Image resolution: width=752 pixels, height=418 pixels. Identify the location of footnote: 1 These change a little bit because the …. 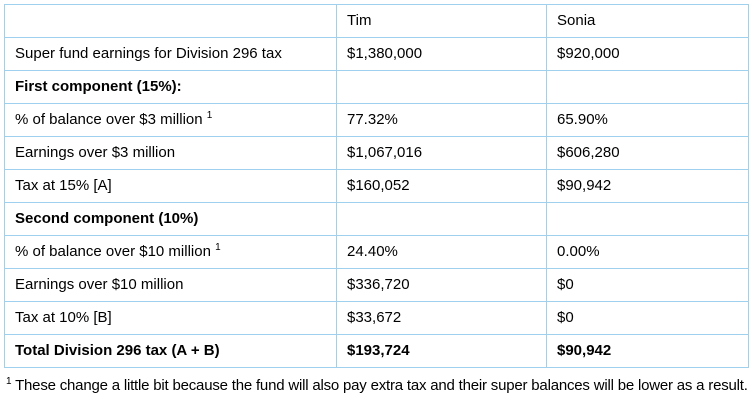
(378, 386).